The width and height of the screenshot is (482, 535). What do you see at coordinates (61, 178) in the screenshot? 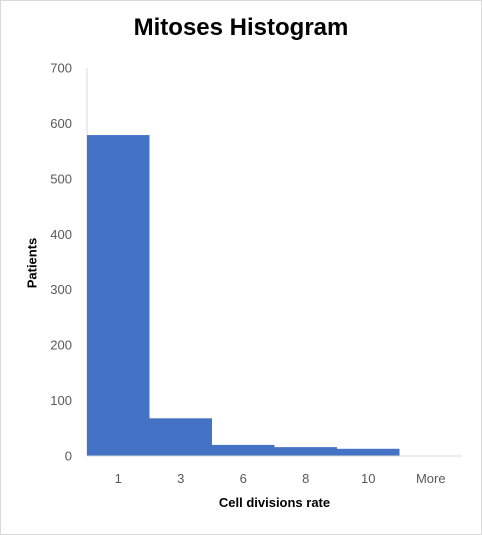
I see `y-tick-label: 500` at bounding box center [61, 178].